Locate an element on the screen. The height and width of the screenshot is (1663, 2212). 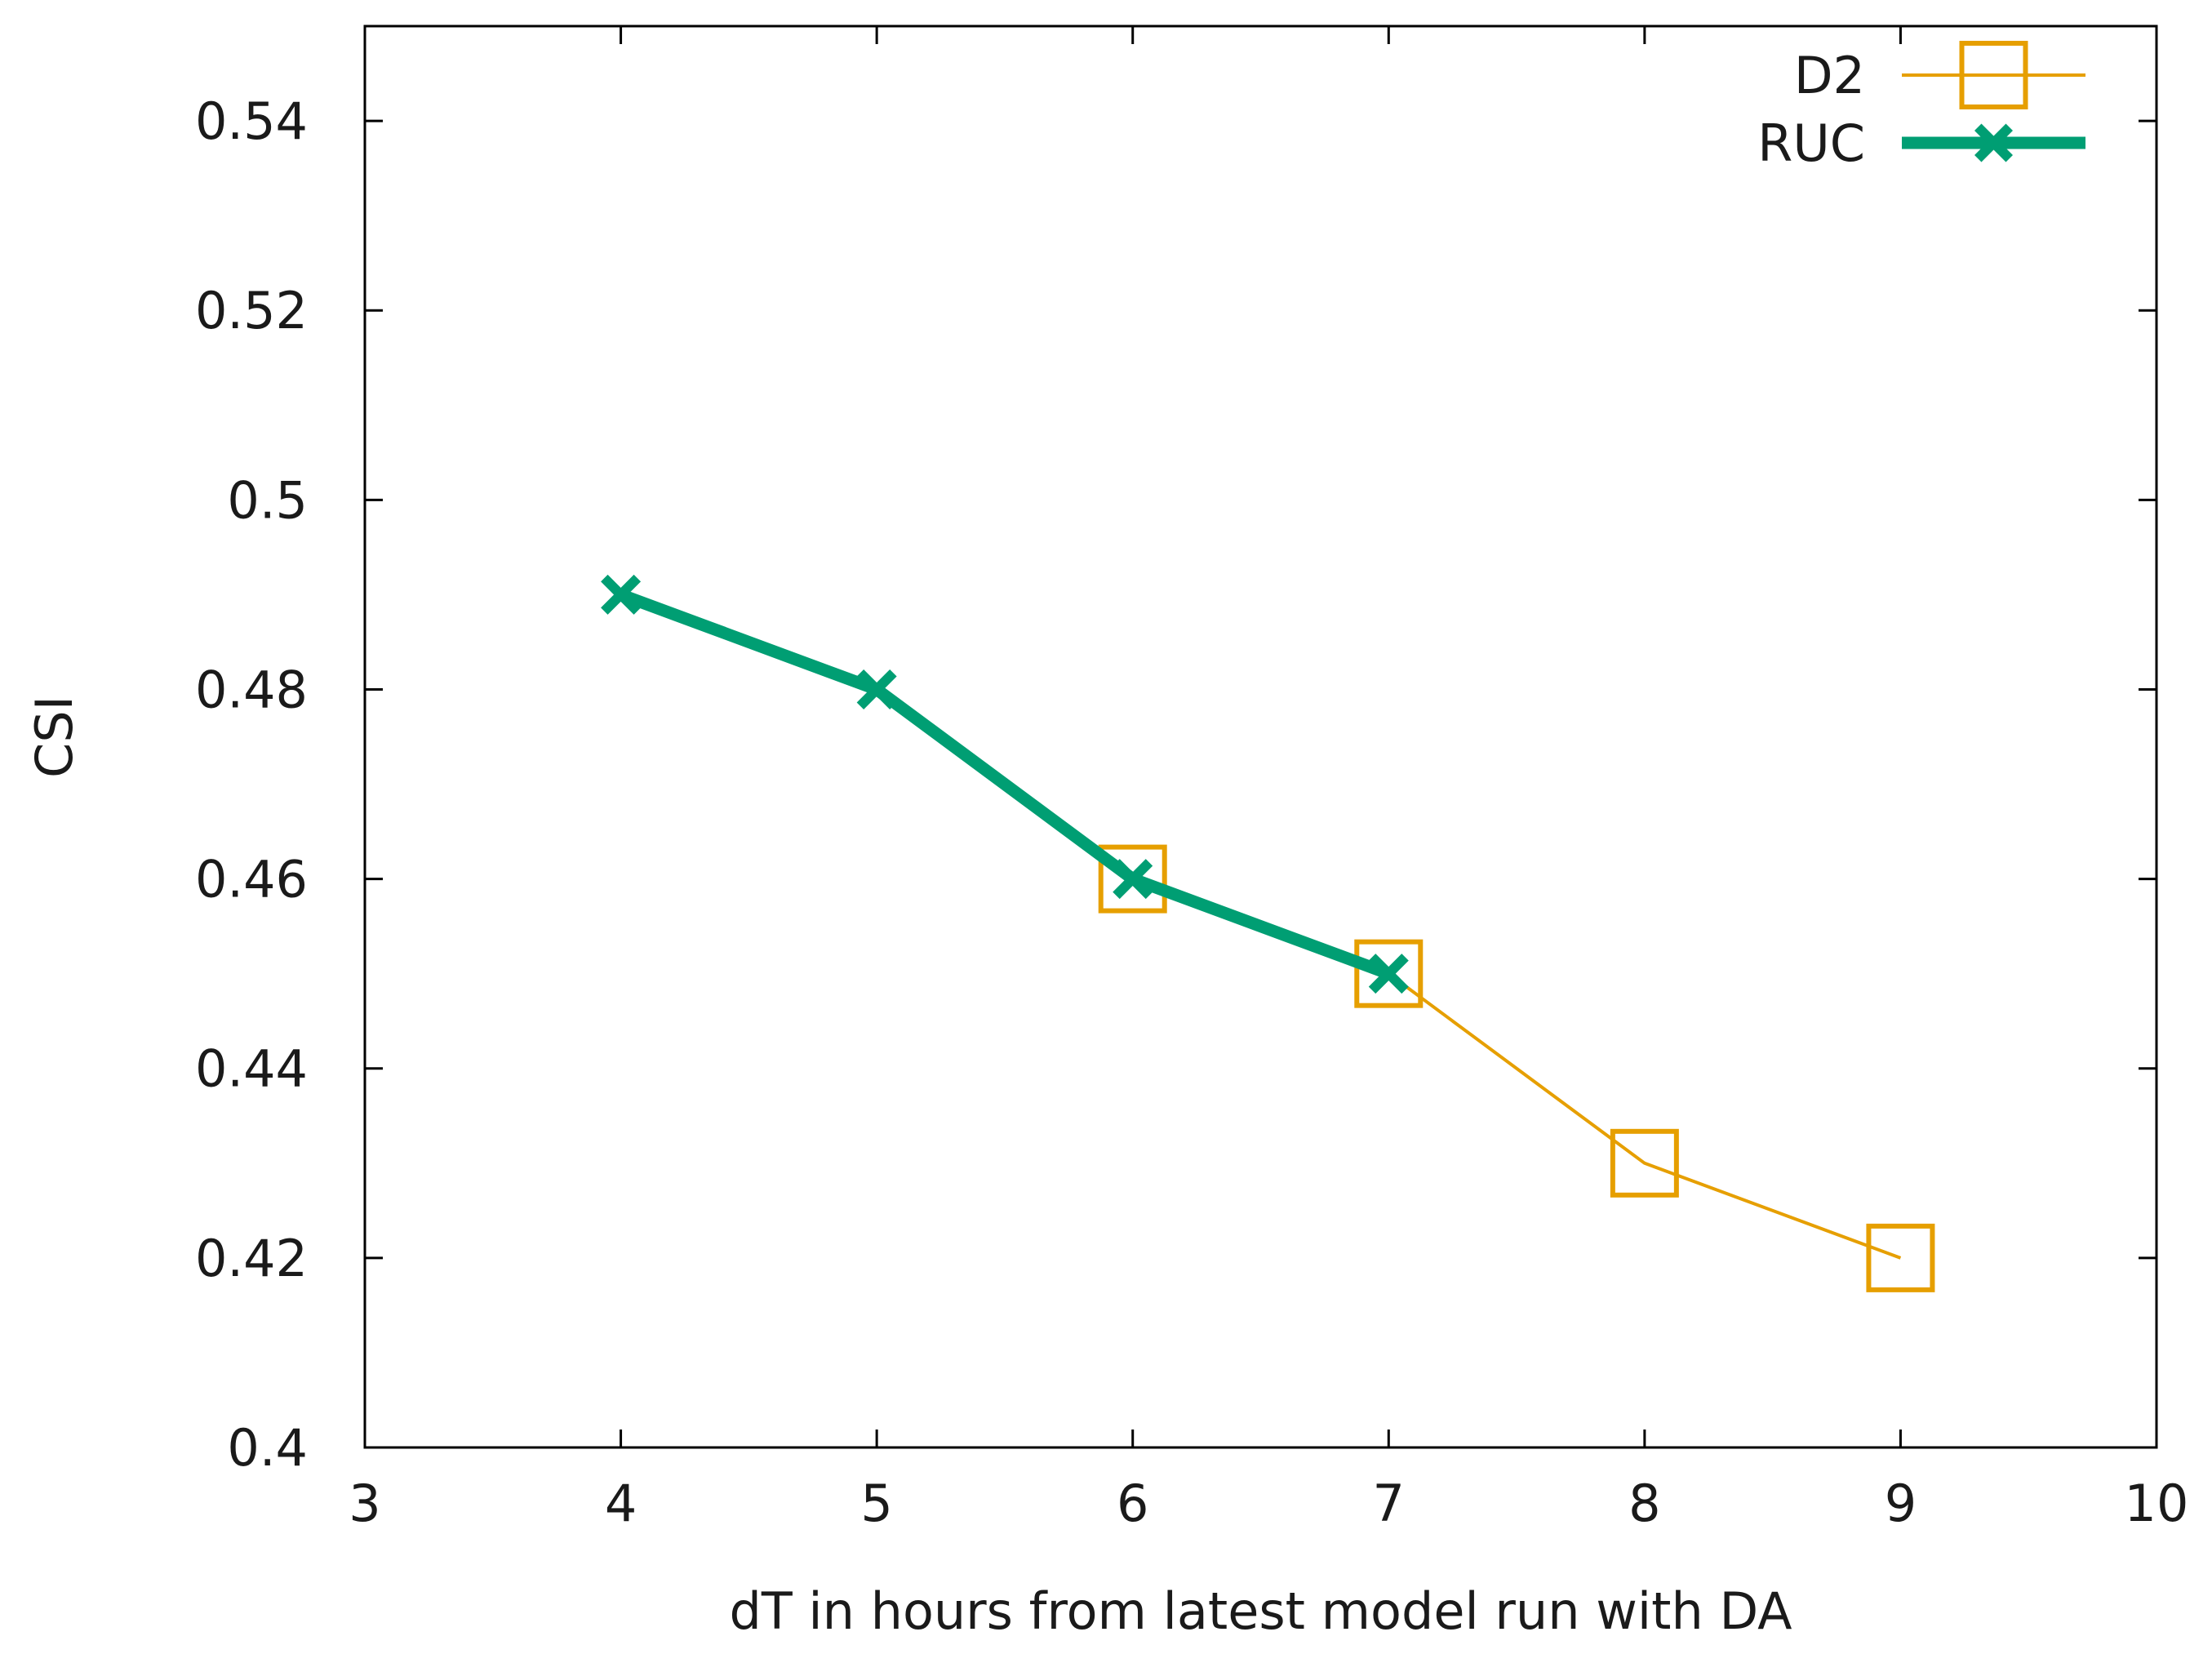
x-tick-label: 6 is located at coordinates (1132, 1503).